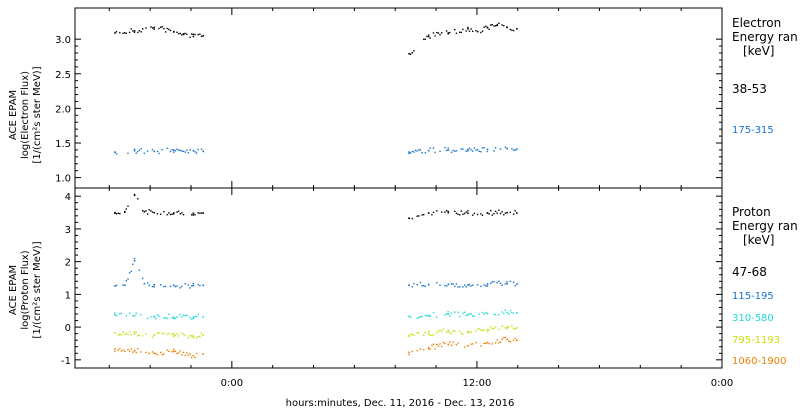 The height and width of the screenshot is (410, 800). What do you see at coordinates (759, 361) in the screenshot?
I see `proton-legend-entry: 1060-1900` at bounding box center [759, 361].